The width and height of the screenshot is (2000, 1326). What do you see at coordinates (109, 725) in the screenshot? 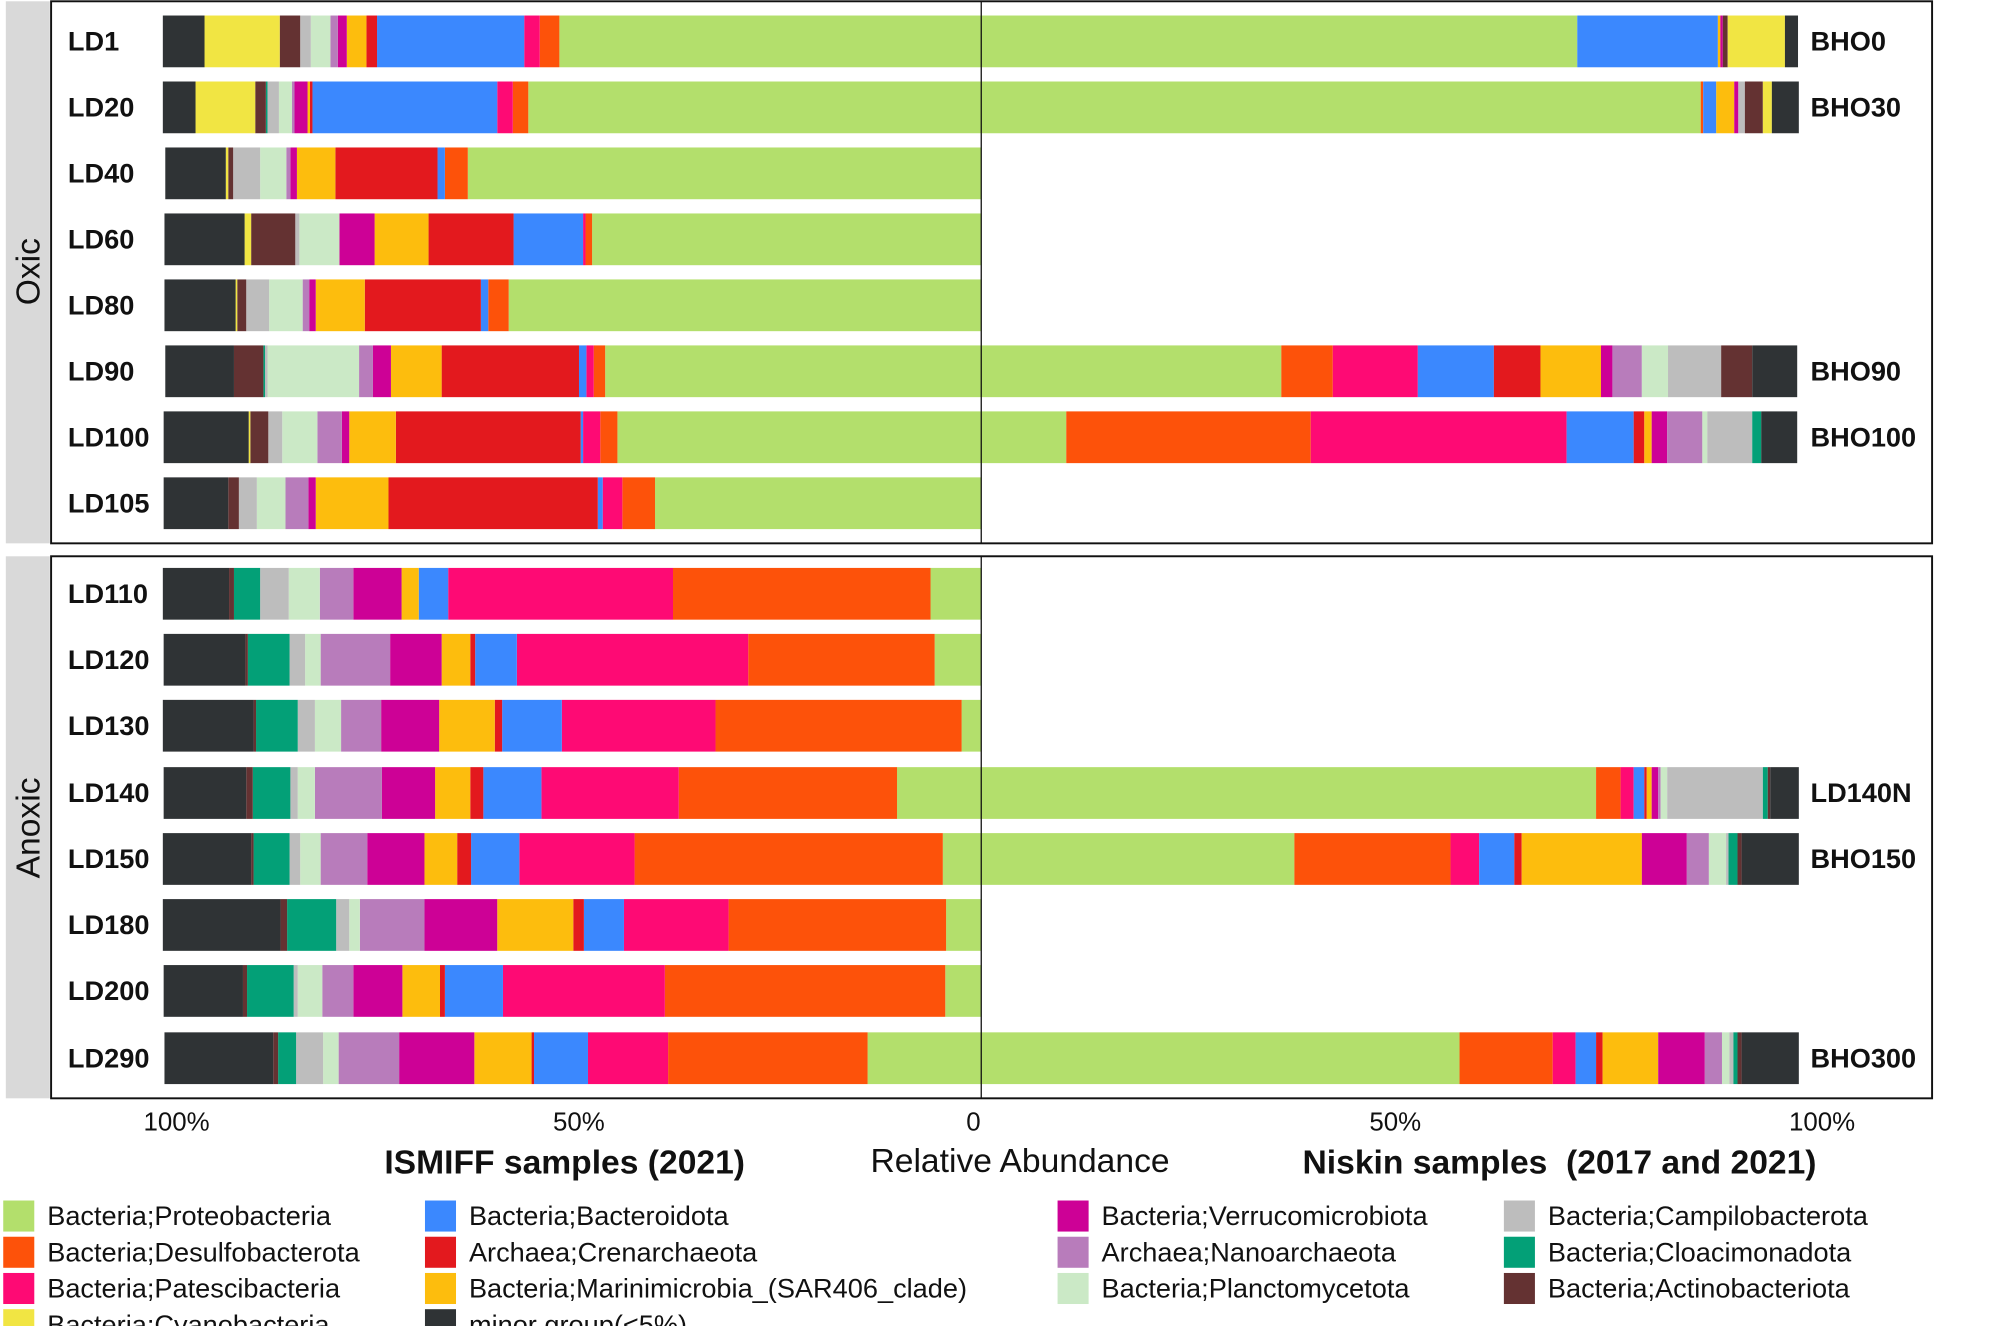
I see `ismiff-sample-label: LD130` at bounding box center [109, 725].